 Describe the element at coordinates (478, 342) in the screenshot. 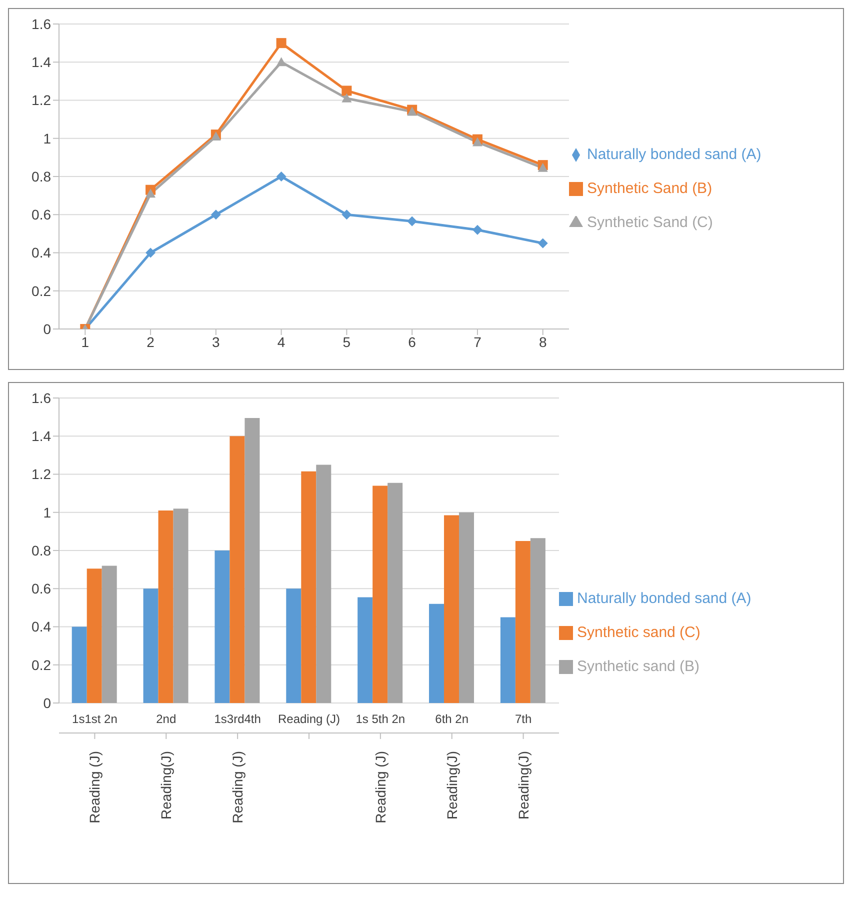

I see `x-tick-label: 7` at that location.